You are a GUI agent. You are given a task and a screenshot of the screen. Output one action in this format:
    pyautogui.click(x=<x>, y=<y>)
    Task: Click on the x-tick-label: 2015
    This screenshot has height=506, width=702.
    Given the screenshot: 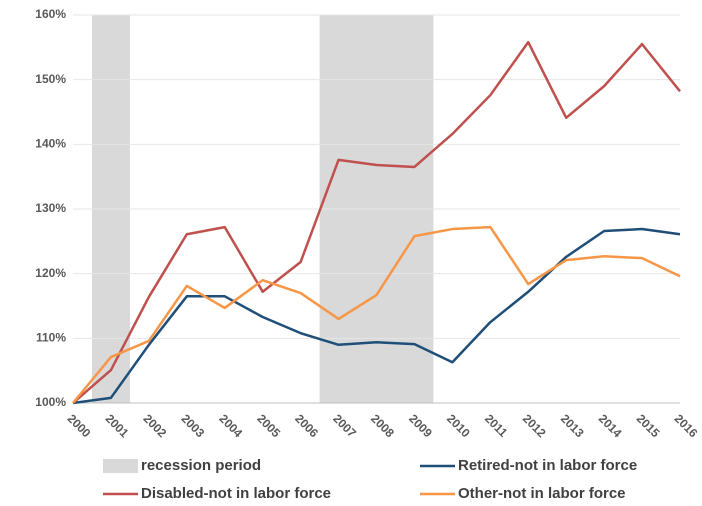 What is the action you would take?
    pyautogui.click(x=648, y=425)
    